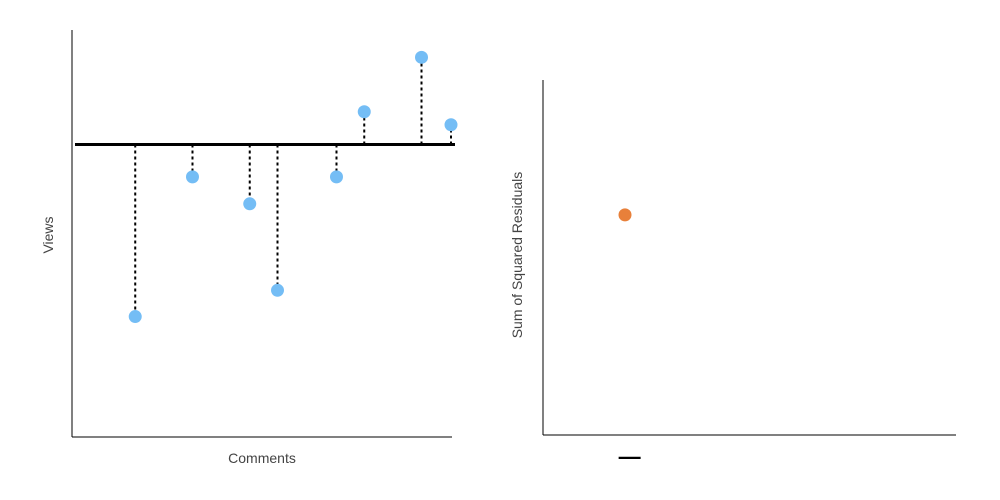  What do you see at coordinates (630, 456) in the screenshot?
I see `x-position-marker: —` at bounding box center [630, 456].